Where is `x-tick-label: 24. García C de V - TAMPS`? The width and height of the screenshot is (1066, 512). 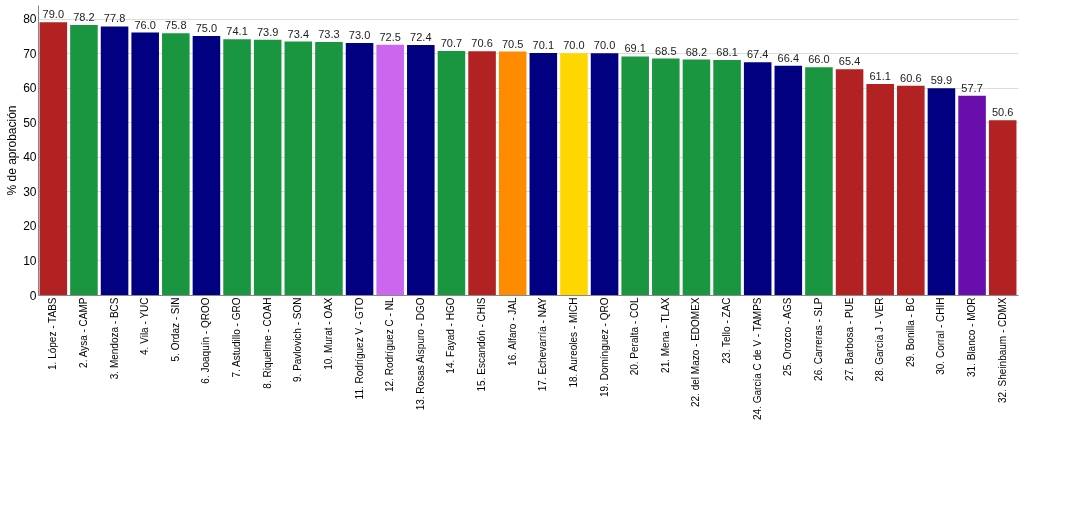 x-tick-label: 24. García C de V - TAMPS is located at coordinates (757, 358).